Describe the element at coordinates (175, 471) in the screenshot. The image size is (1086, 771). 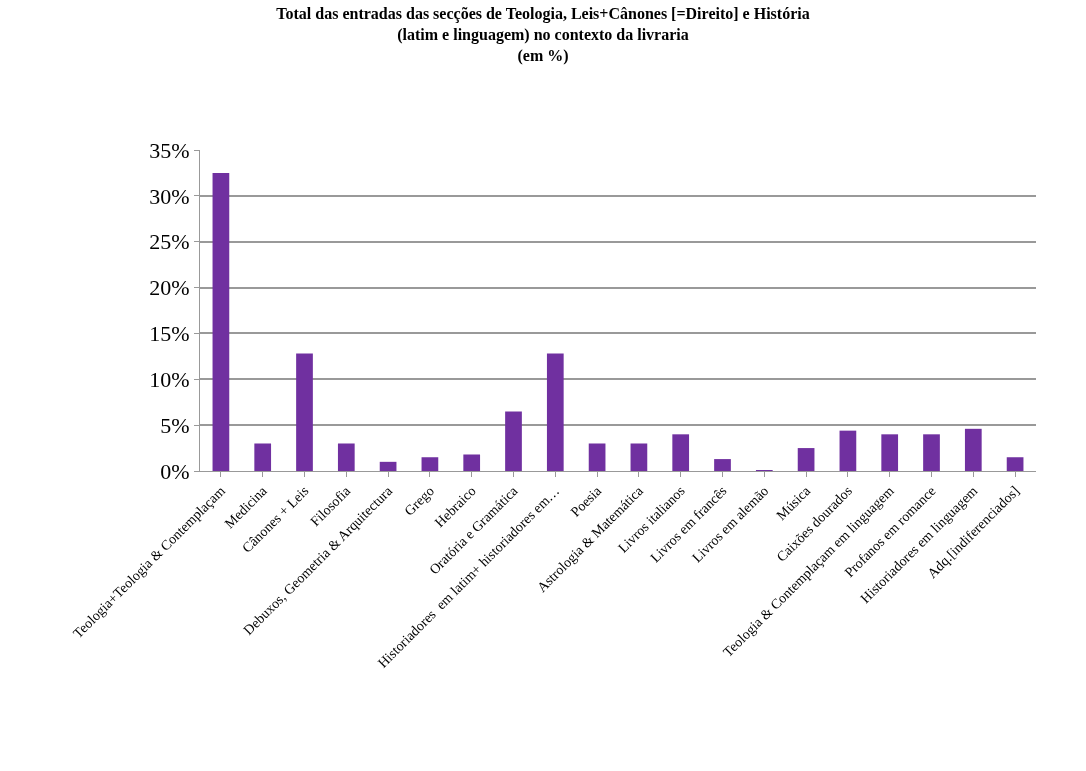
I see `y-tick-label: 0%` at that location.